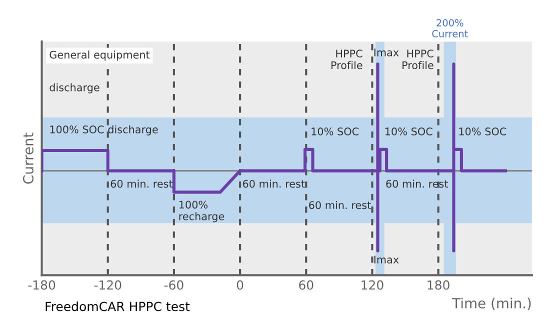 This screenshot has width=557, height=320. I want to click on x-axis-title: Time (min.), so click(491, 304).